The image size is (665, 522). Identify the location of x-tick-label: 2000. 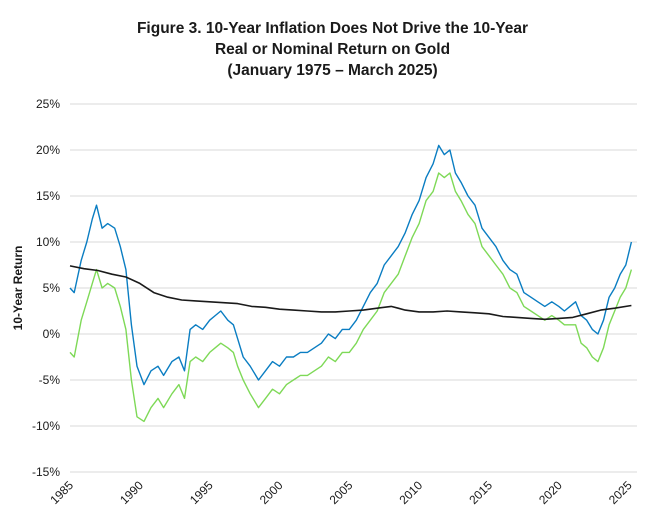
(271, 492).